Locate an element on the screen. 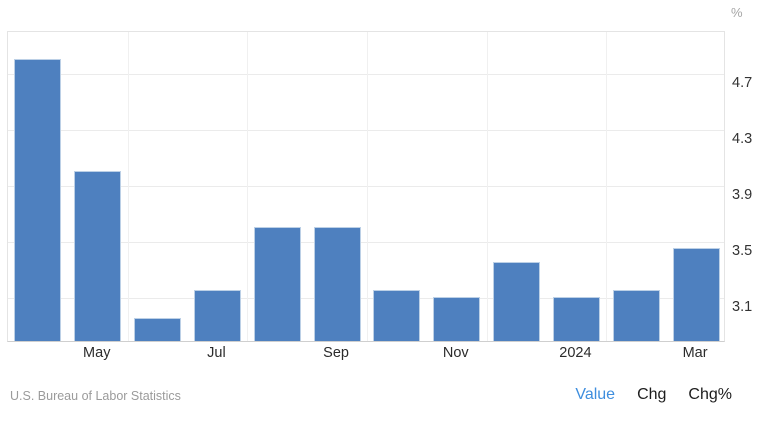 The width and height of the screenshot is (768, 422). y-axis: 4.7 4.3 3.9 3.5 3.1 is located at coordinates (747, 180).